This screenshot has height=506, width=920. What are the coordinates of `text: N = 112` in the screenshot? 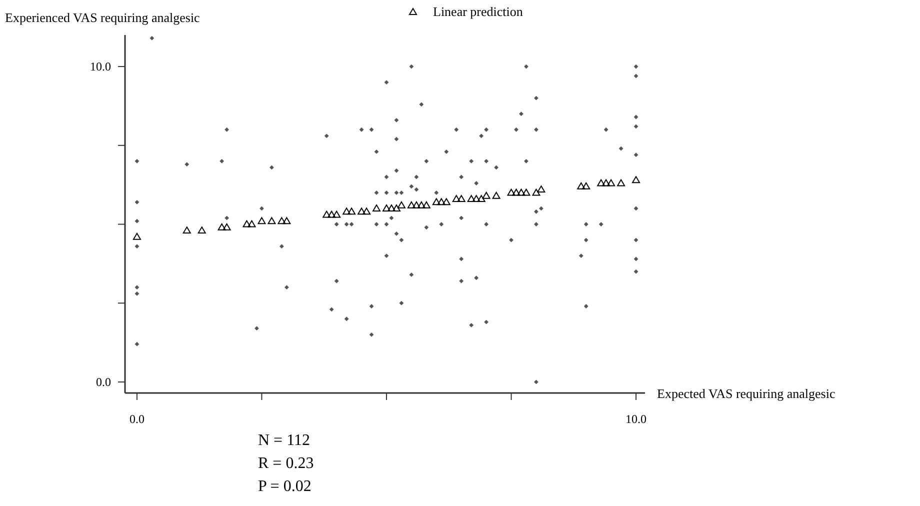 It's located at (284, 440).